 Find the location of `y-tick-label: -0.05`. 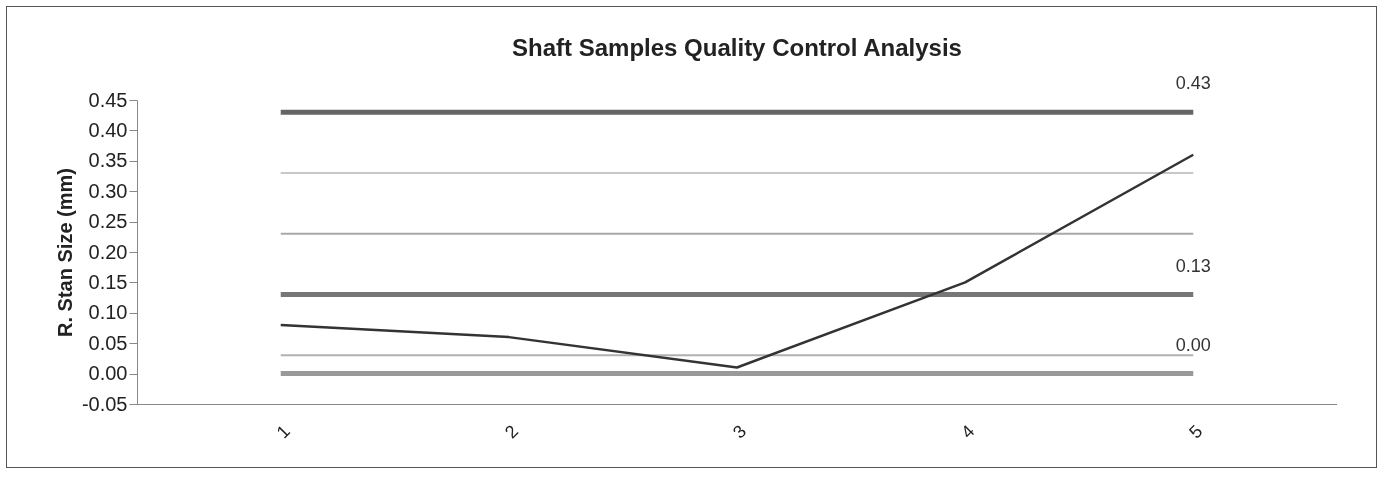

y-tick-label: -0.05 is located at coordinates (104, 403).